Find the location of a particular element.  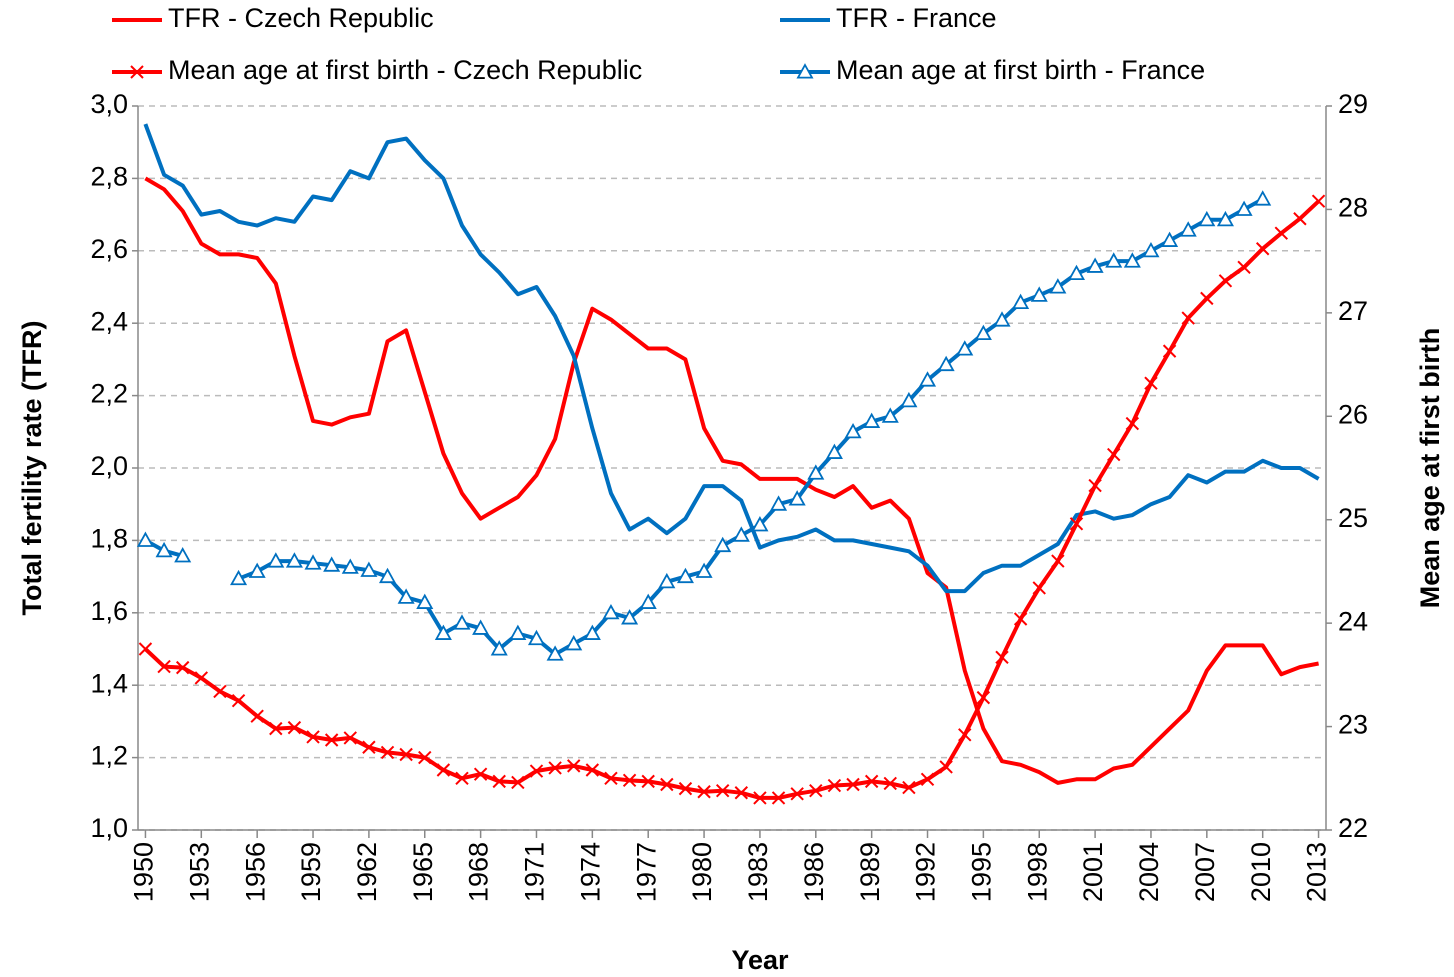

y-tick-label: 2,4 is located at coordinates (109, 321).